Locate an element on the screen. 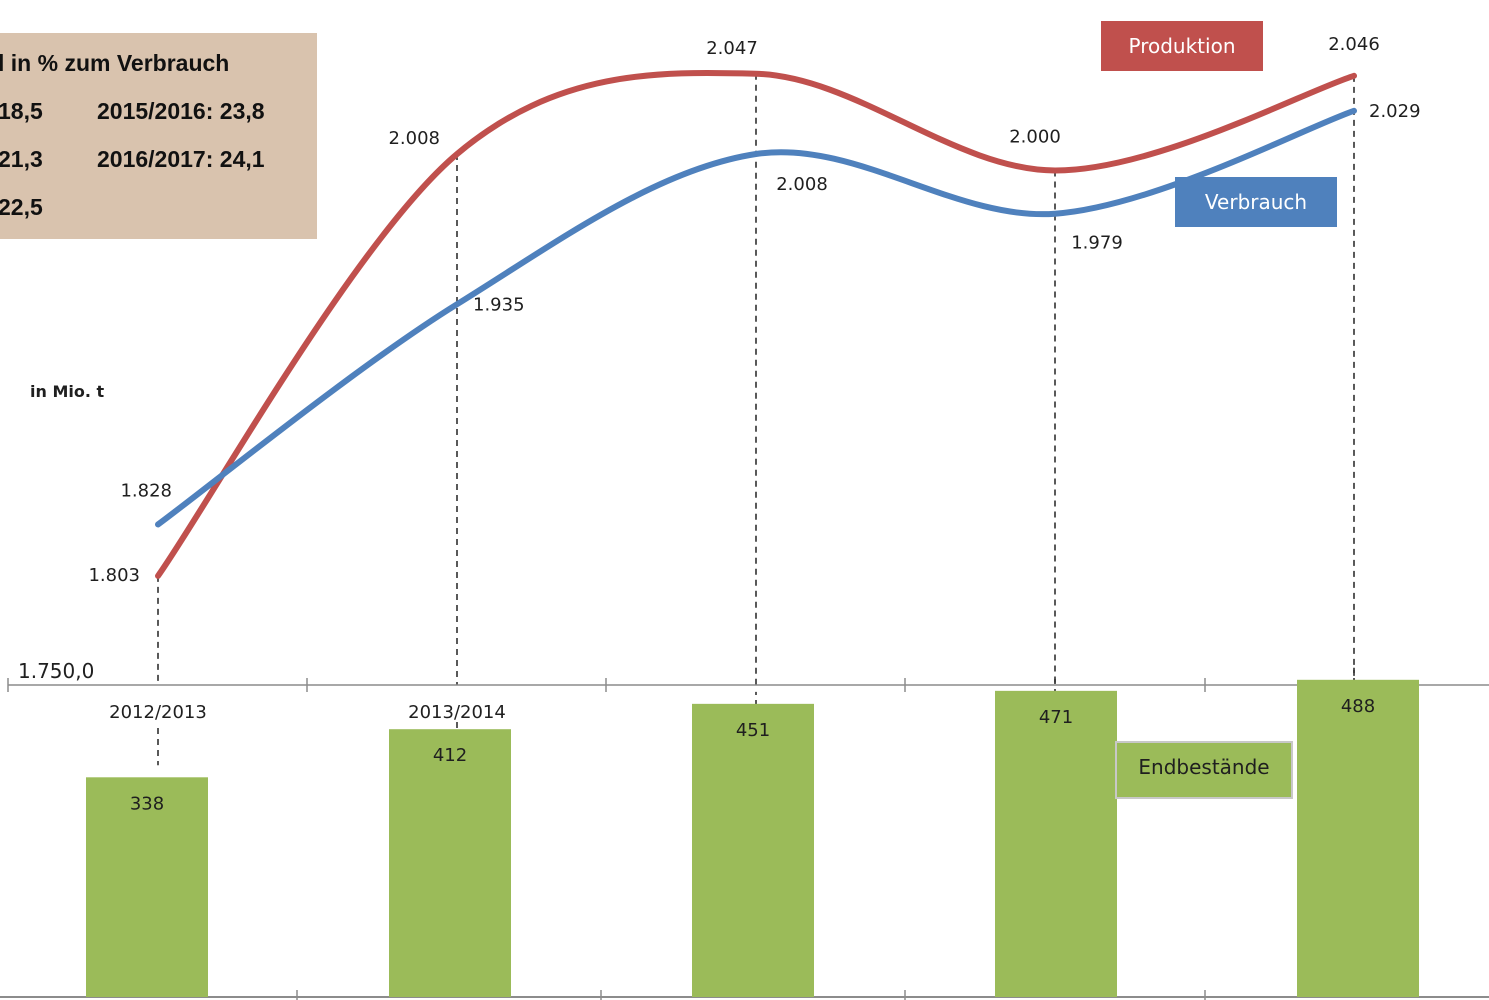 This screenshot has height=1000, width=1489. data-label: 2.029 is located at coordinates (1395, 111).